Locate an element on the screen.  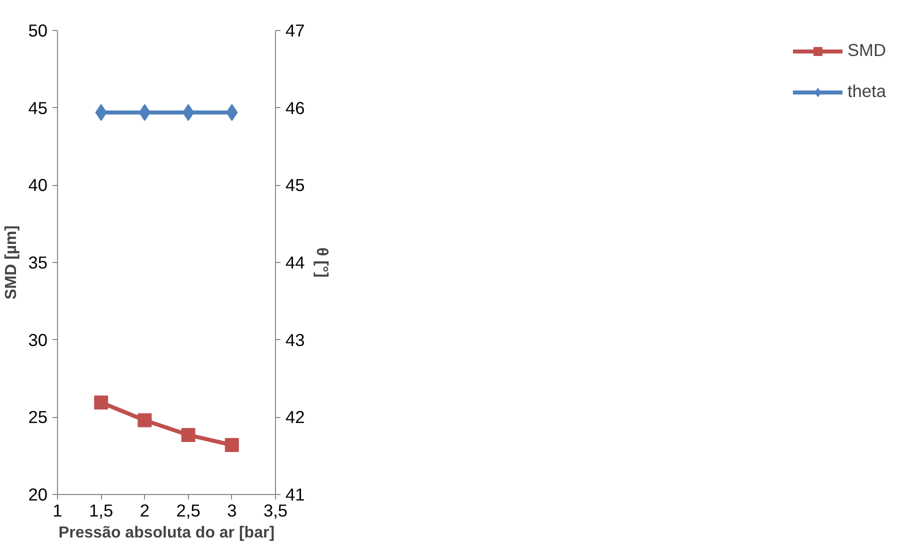
x-tick-label: 2 is located at coordinates (145, 510).